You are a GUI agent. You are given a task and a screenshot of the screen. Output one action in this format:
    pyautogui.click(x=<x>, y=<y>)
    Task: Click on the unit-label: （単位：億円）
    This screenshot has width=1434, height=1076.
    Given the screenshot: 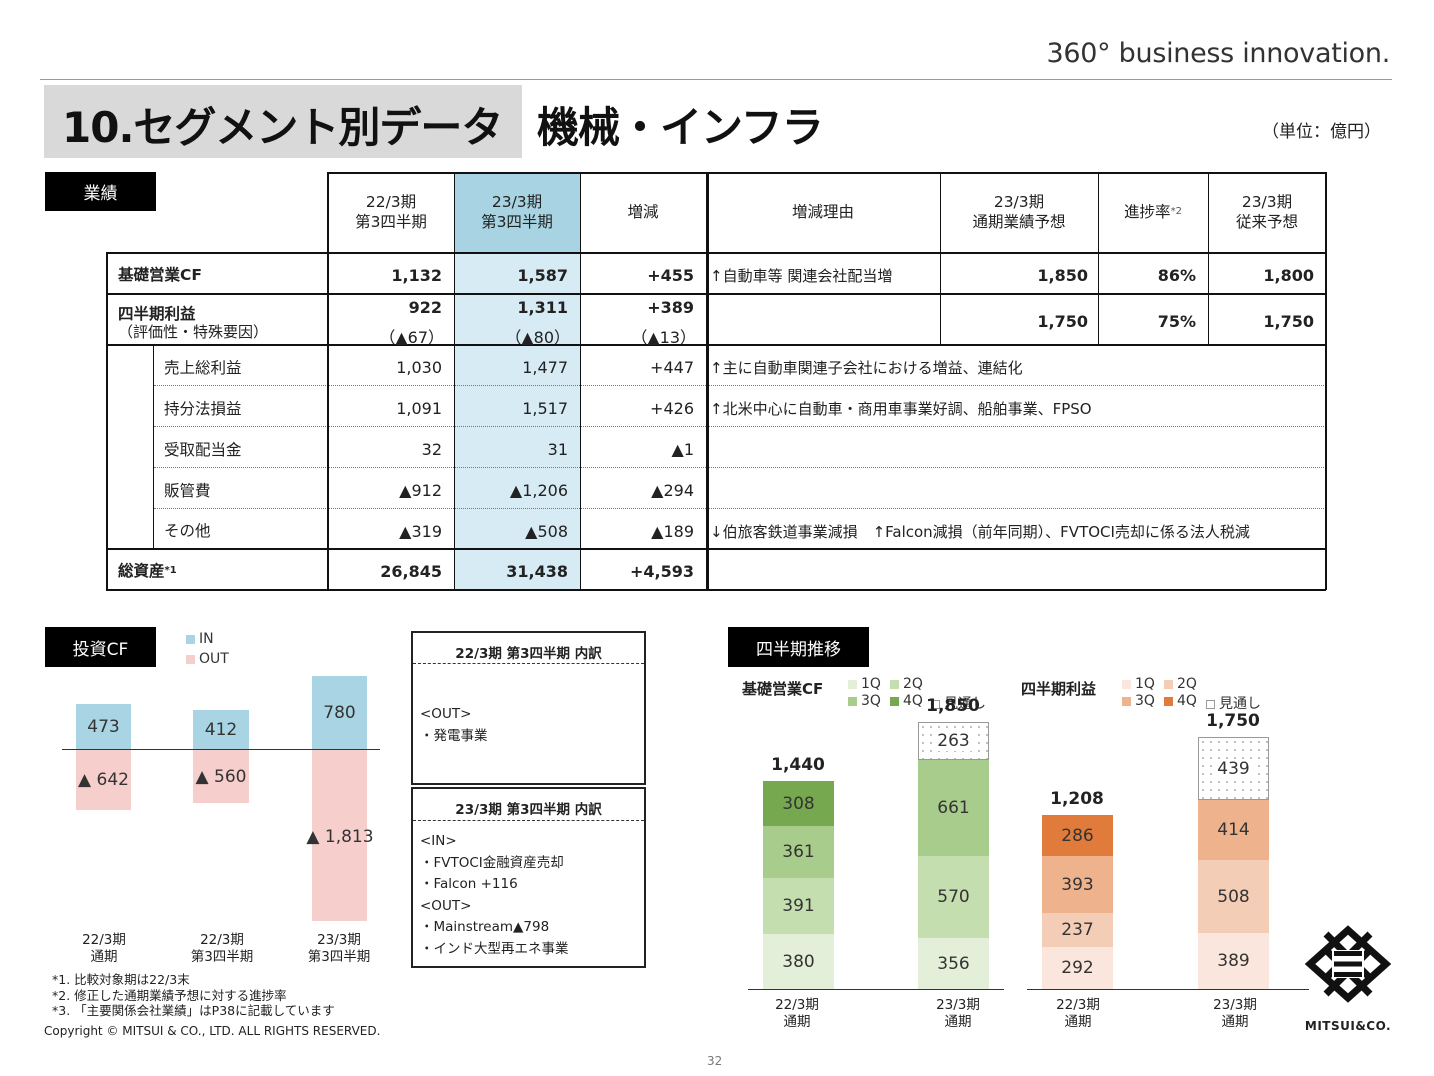 What is the action you would take?
    pyautogui.click(x=1321, y=132)
    